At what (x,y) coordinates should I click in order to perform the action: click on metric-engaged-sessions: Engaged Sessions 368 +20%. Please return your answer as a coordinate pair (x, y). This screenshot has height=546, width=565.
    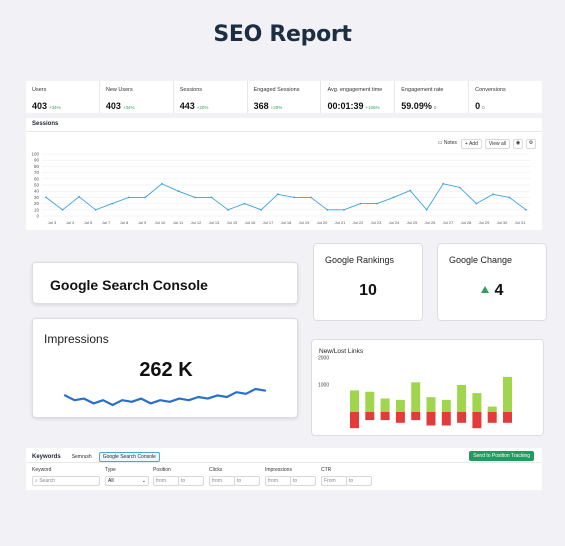
    Looking at the image, I should click on (285, 97).